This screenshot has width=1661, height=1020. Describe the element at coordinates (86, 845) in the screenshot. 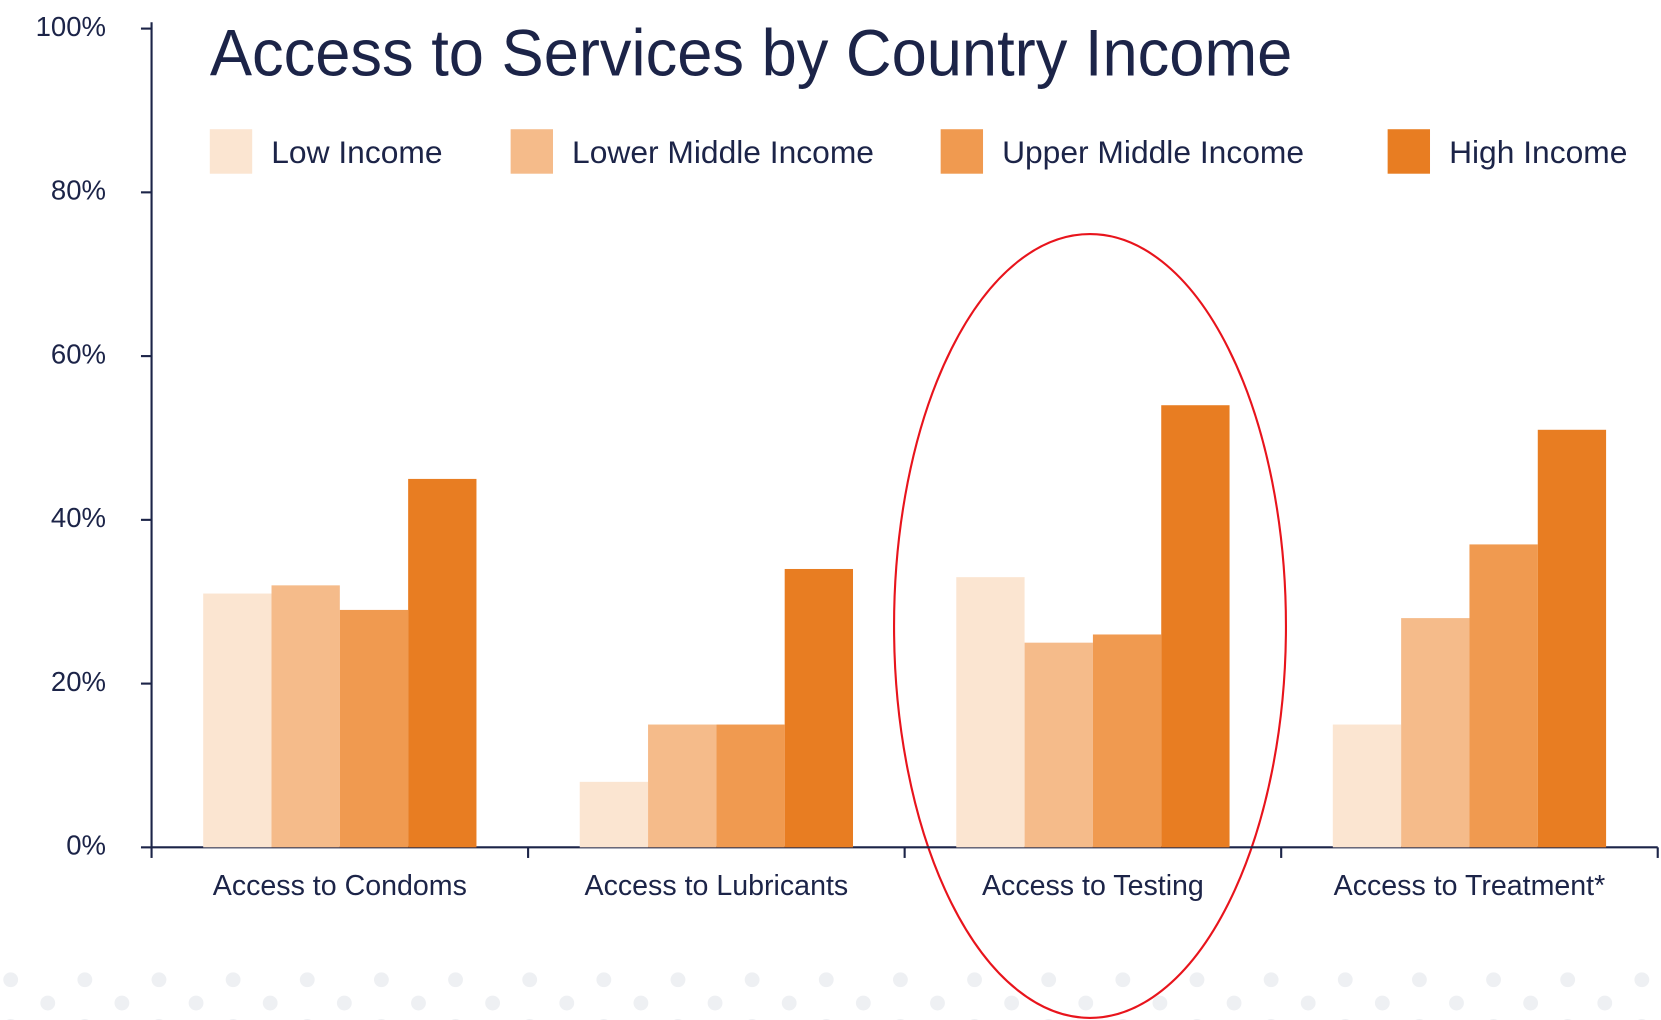

I see `y-tick-label: 0%` at that location.